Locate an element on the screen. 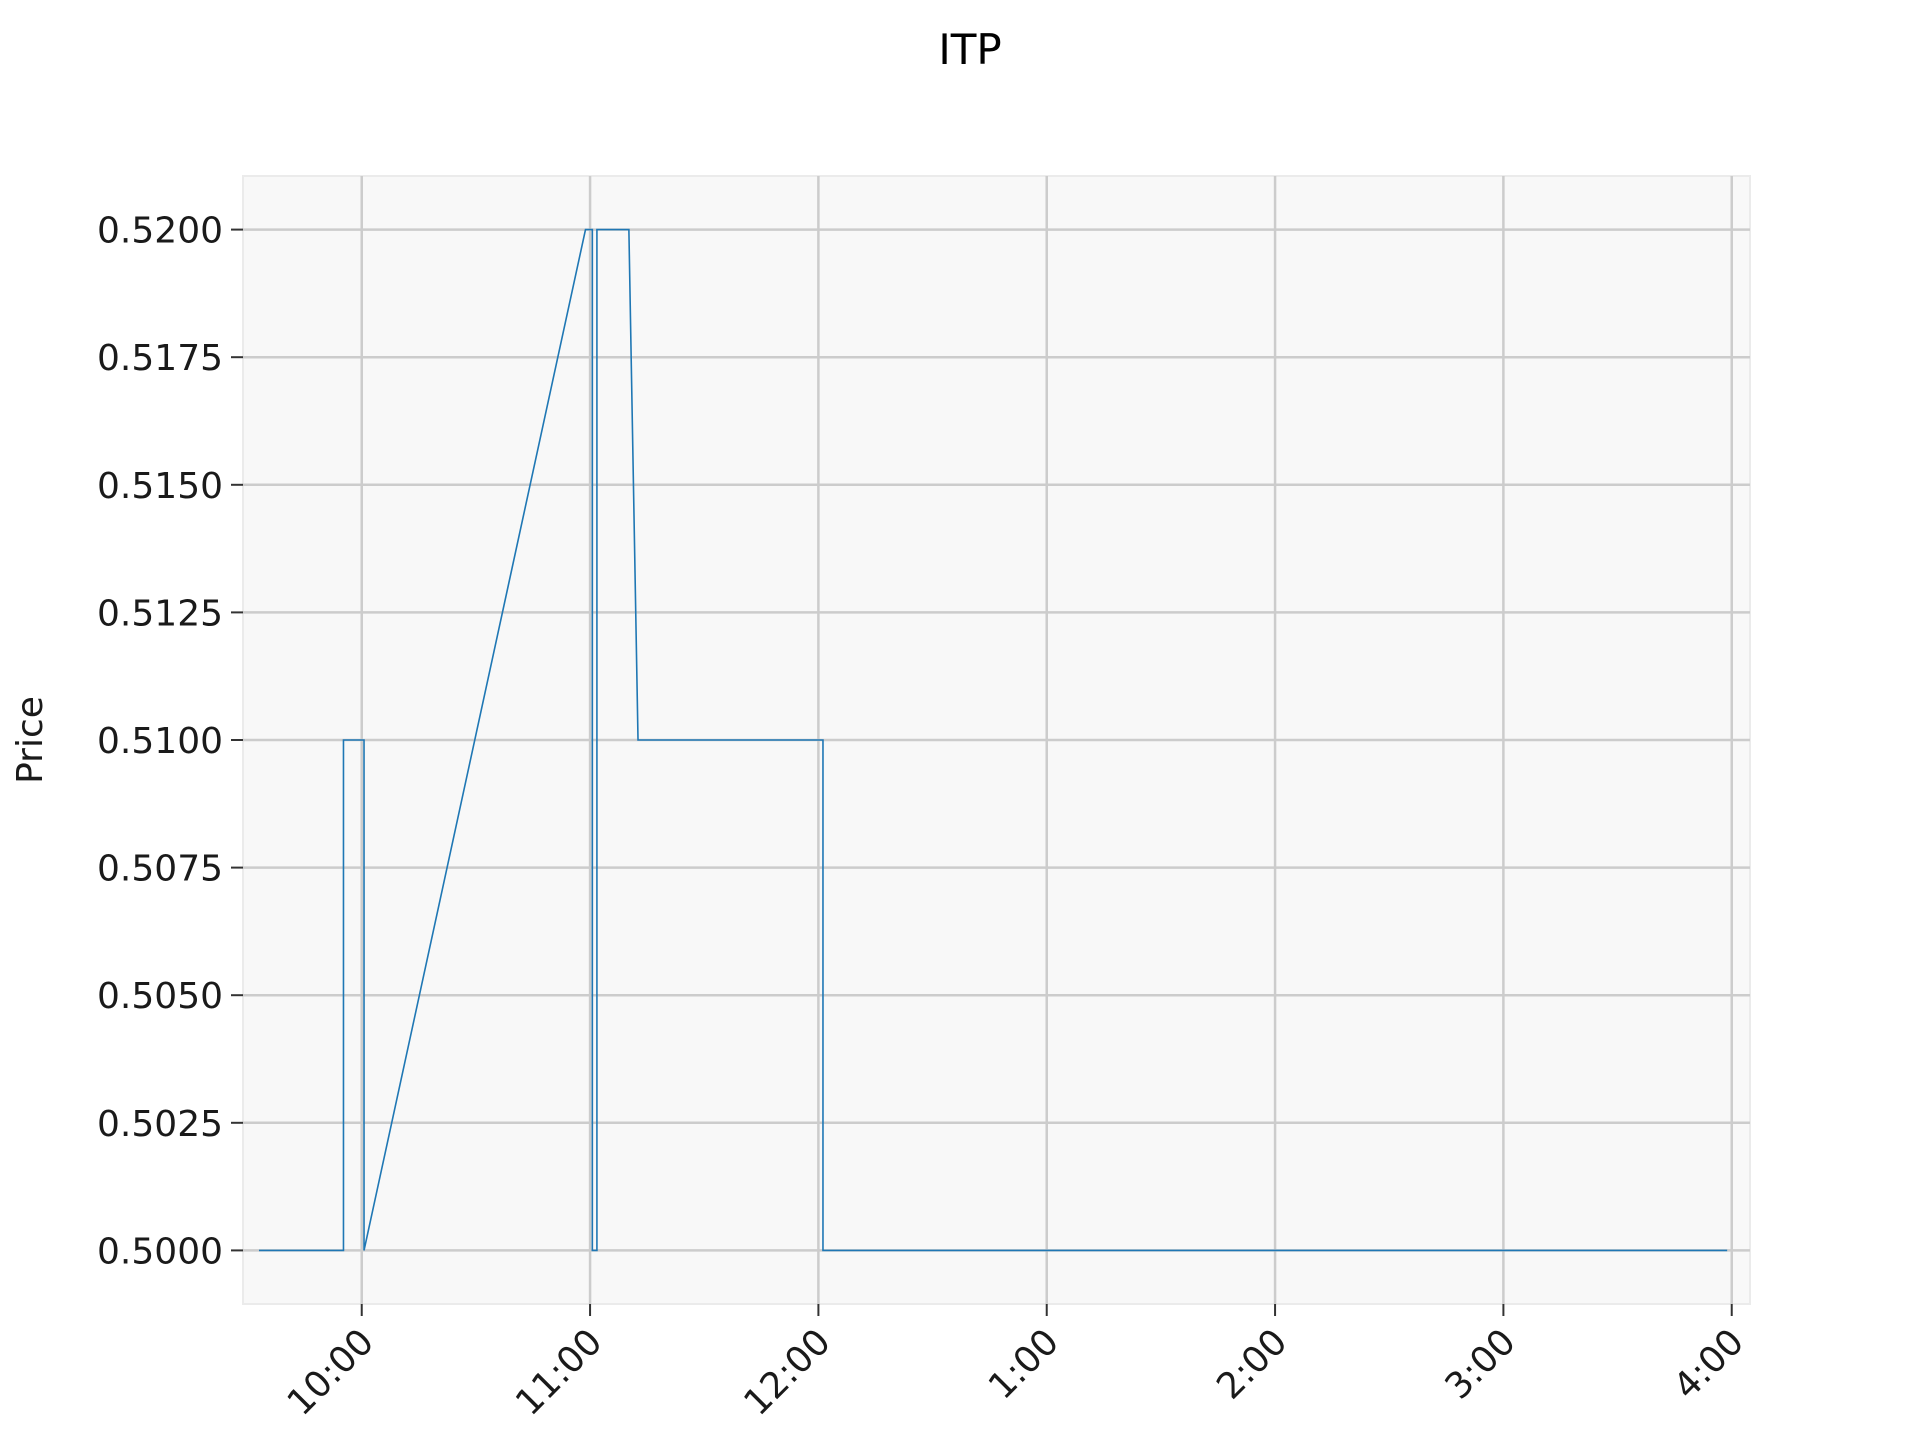  x-tick-label: 12:00 is located at coordinates (787, 1372).